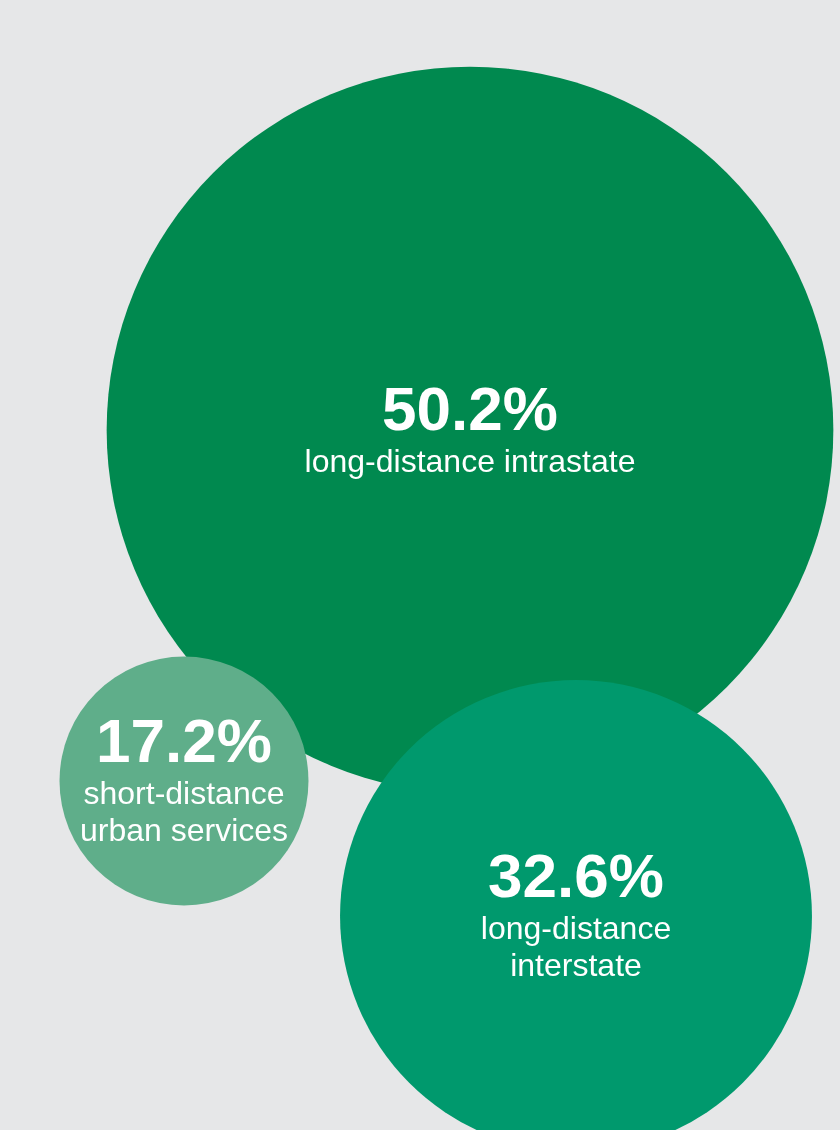  Describe the element at coordinates (470, 408) in the screenshot. I see `data-label: 50.2%` at that location.